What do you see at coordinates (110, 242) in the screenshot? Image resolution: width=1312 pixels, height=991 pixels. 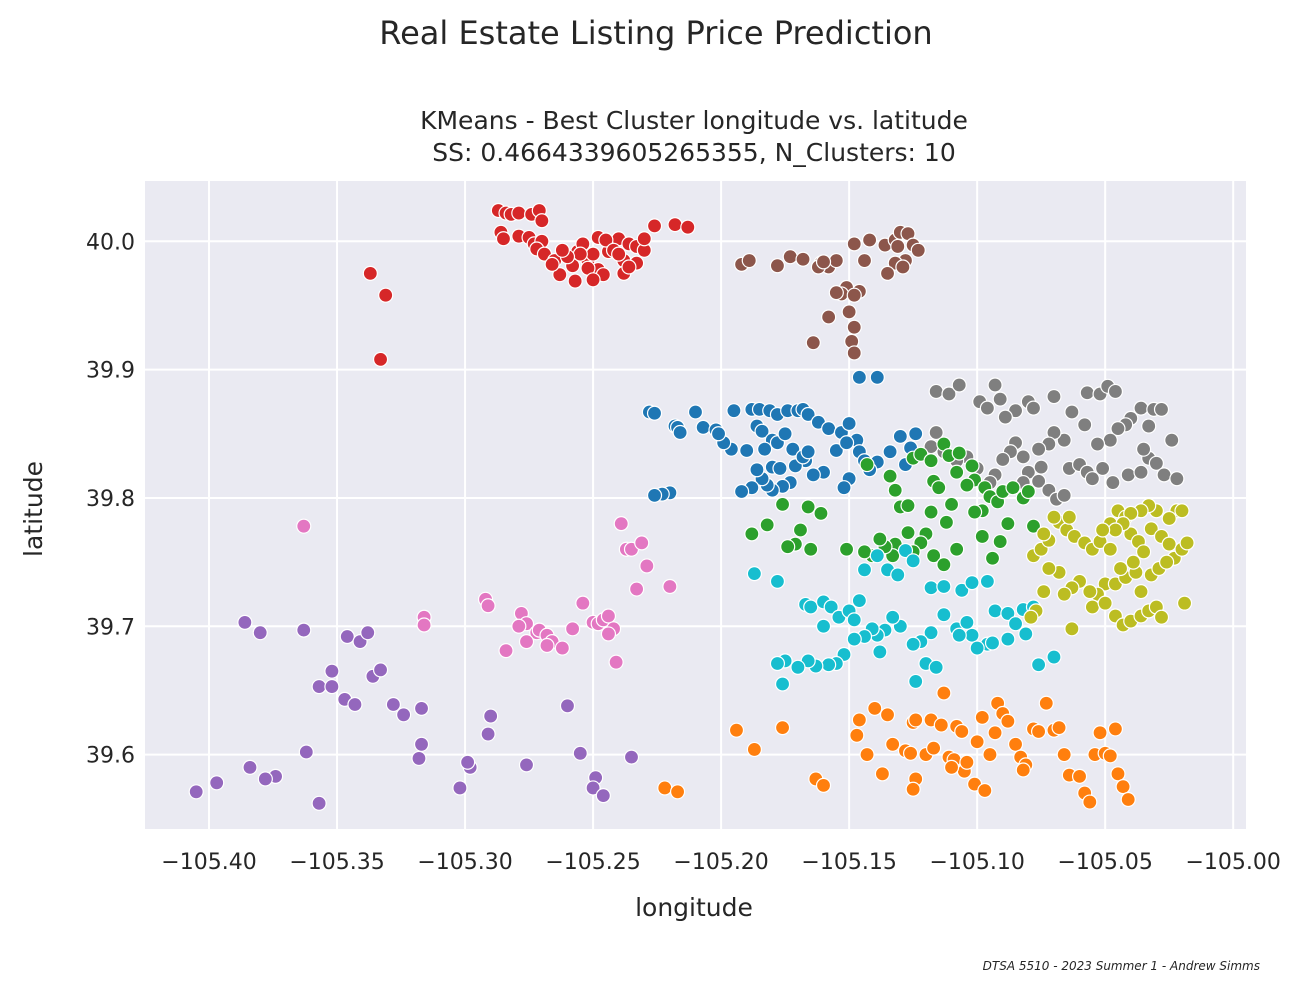 I see `y-tick-label: 40.0` at bounding box center [110, 242].